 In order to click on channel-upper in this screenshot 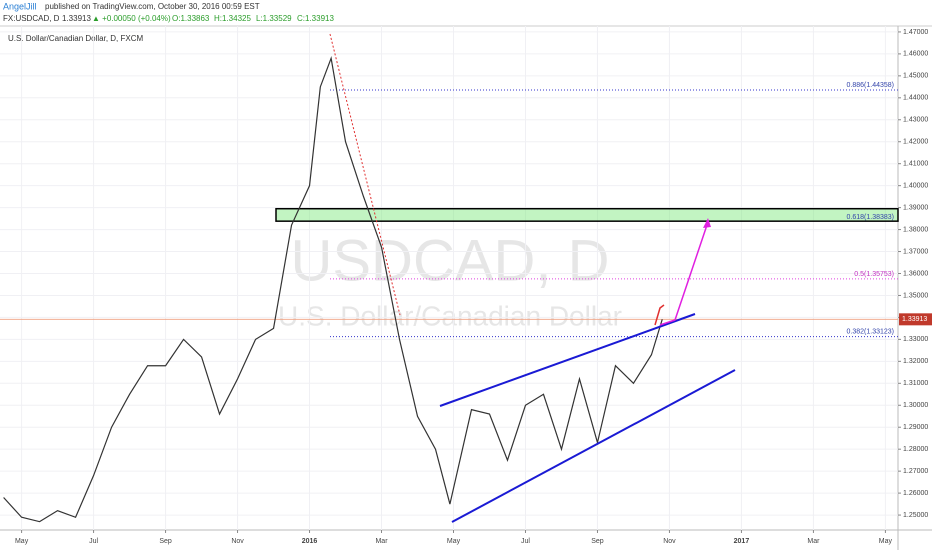, I will do `click(567, 360)`.